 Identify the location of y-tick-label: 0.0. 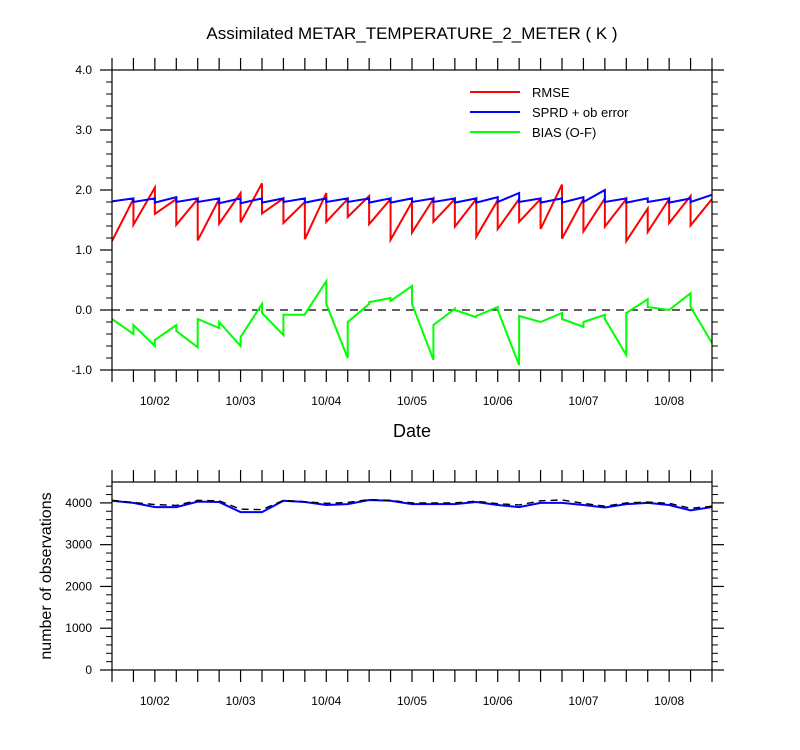
(83, 310).